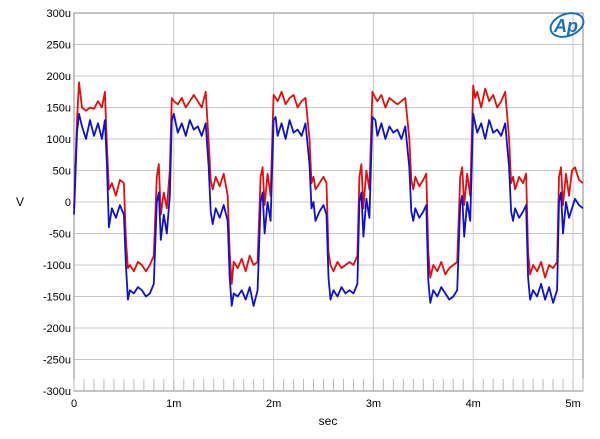  I want to click on y-axis-label: V, so click(20, 202).